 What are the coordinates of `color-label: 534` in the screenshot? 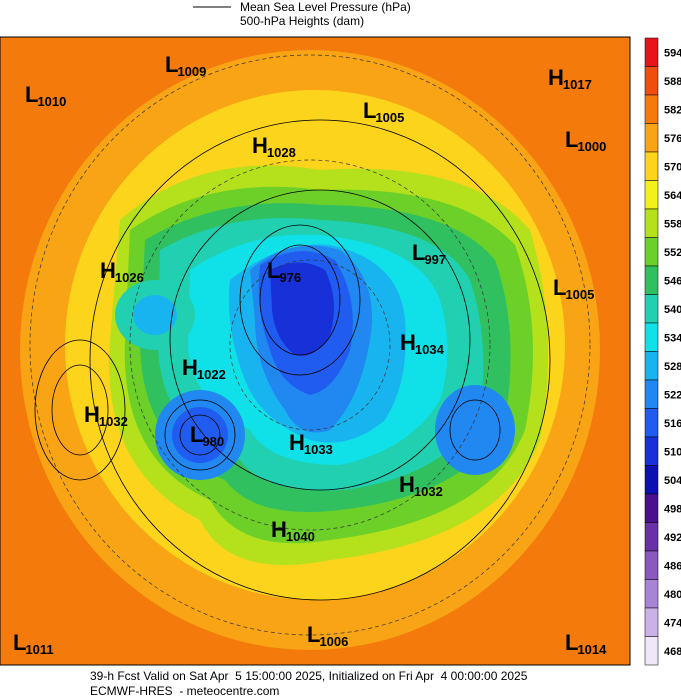 It's located at (672, 338).